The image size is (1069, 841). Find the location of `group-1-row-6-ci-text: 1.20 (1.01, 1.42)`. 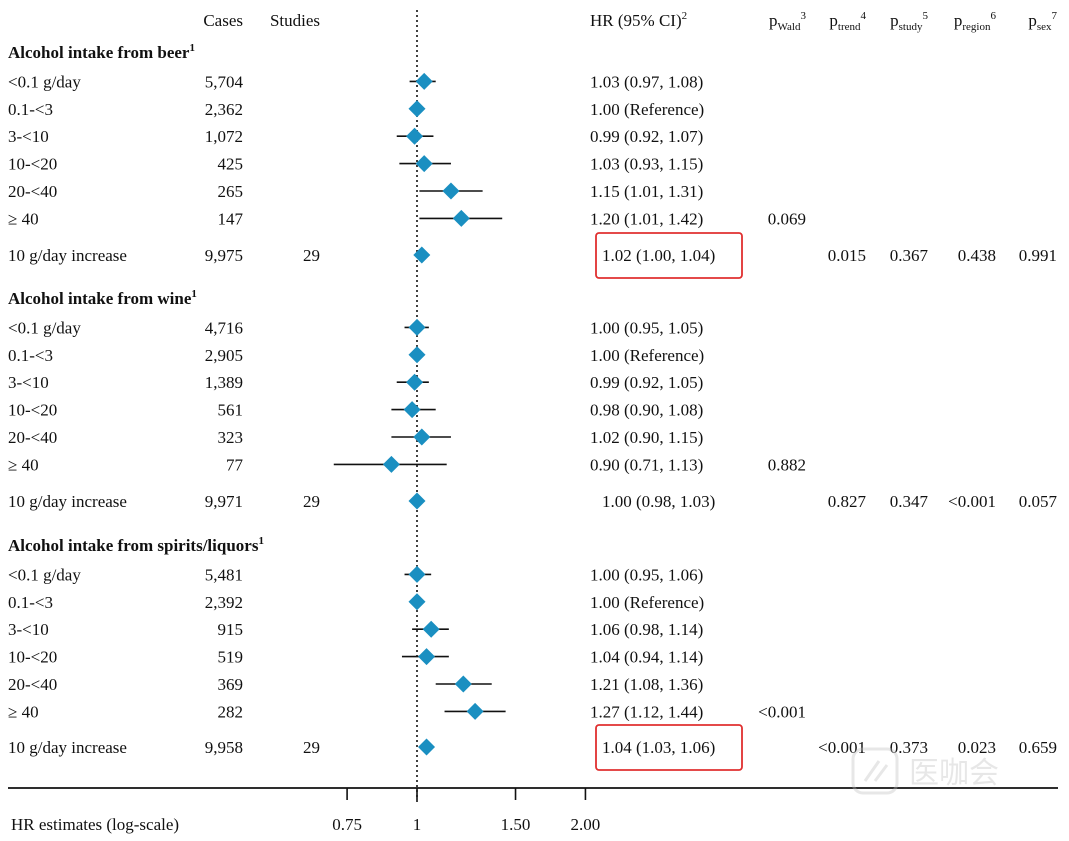

group-1-row-6-ci-text: 1.20 (1.01, 1.42) is located at coordinates (646, 218).